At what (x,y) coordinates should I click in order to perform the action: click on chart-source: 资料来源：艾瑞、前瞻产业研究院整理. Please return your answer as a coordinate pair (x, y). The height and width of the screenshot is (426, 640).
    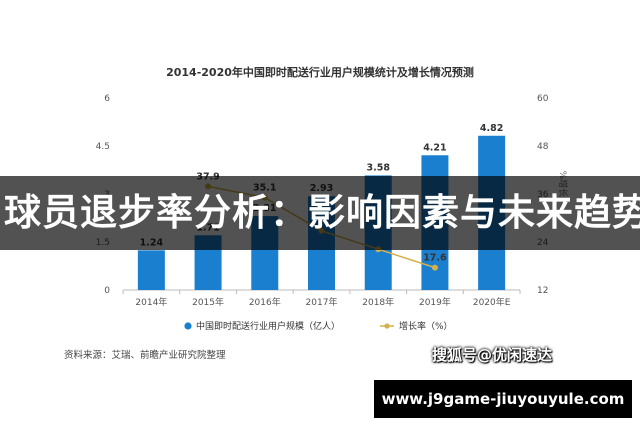
    Looking at the image, I should click on (145, 355).